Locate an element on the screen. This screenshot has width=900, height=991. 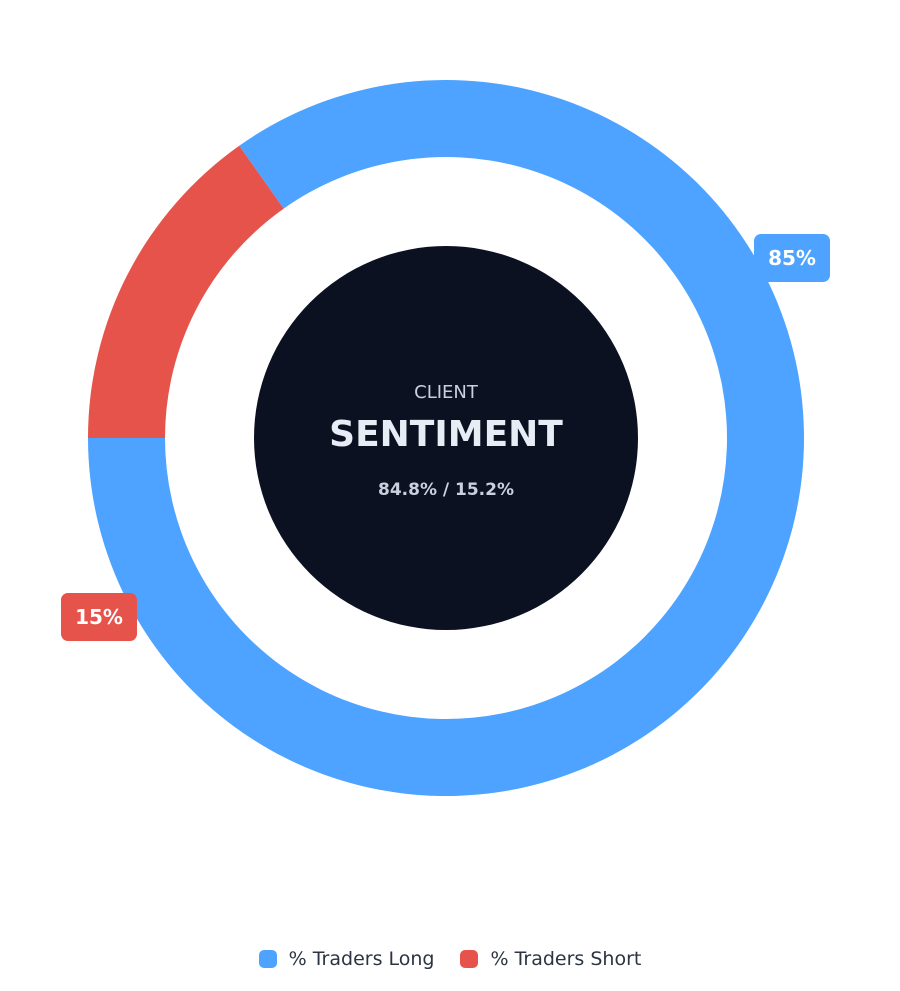
legend-swatch-long is located at coordinates (267, 959).